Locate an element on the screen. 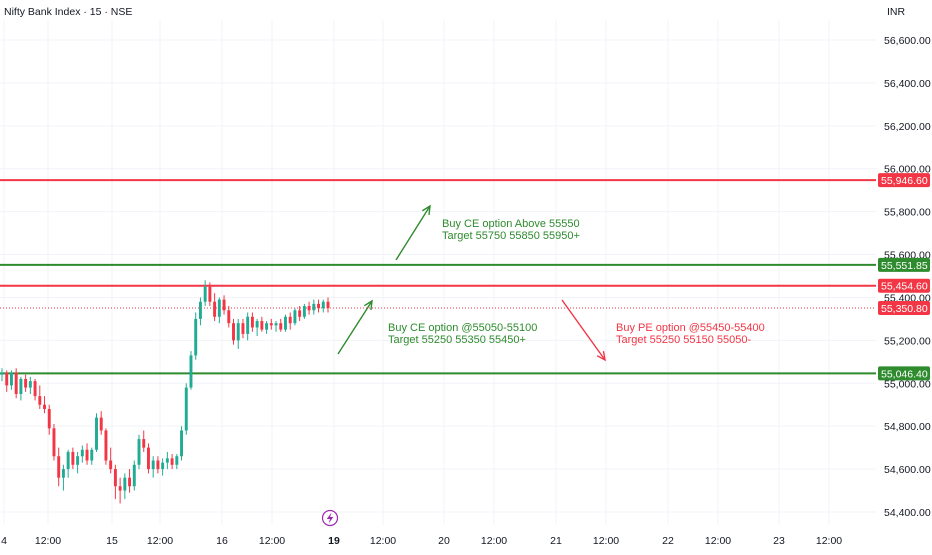 The width and height of the screenshot is (932, 555). y-tick-label: 55,800.00 is located at coordinates (907, 213).